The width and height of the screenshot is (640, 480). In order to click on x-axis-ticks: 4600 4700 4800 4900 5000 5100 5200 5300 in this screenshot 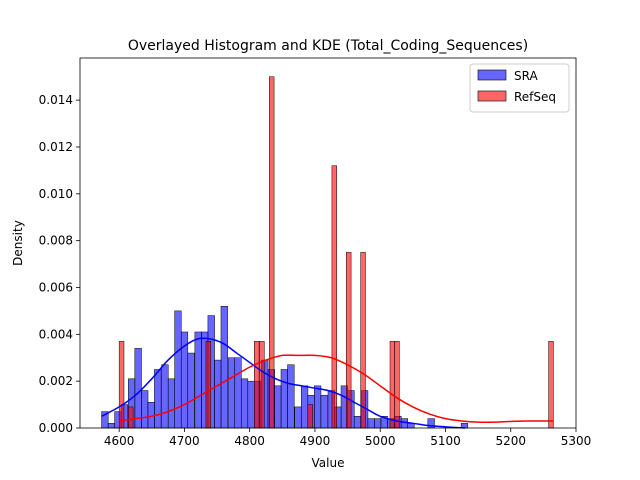, I will do `click(347, 438)`.